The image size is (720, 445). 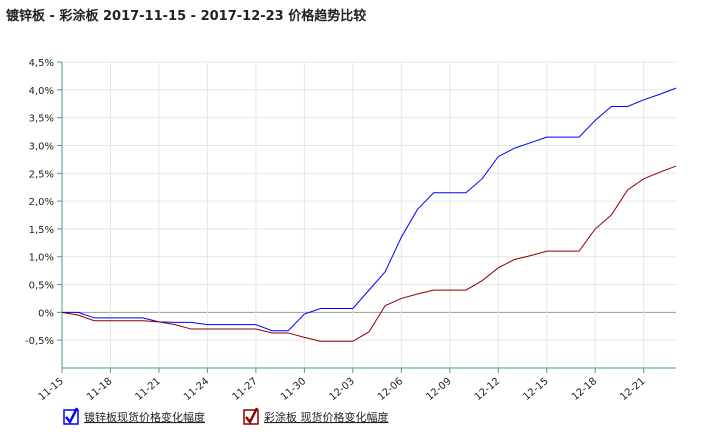 What do you see at coordinates (390, 389) in the screenshot?
I see `x-tick-label: 12-06` at bounding box center [390, 389].